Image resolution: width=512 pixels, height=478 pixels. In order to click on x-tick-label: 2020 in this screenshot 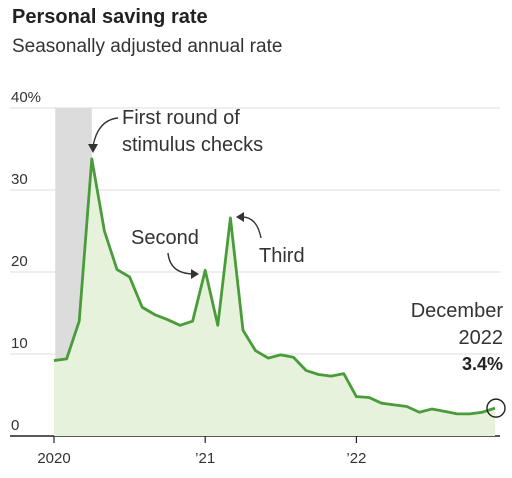, I will do `click(53, 458)`.